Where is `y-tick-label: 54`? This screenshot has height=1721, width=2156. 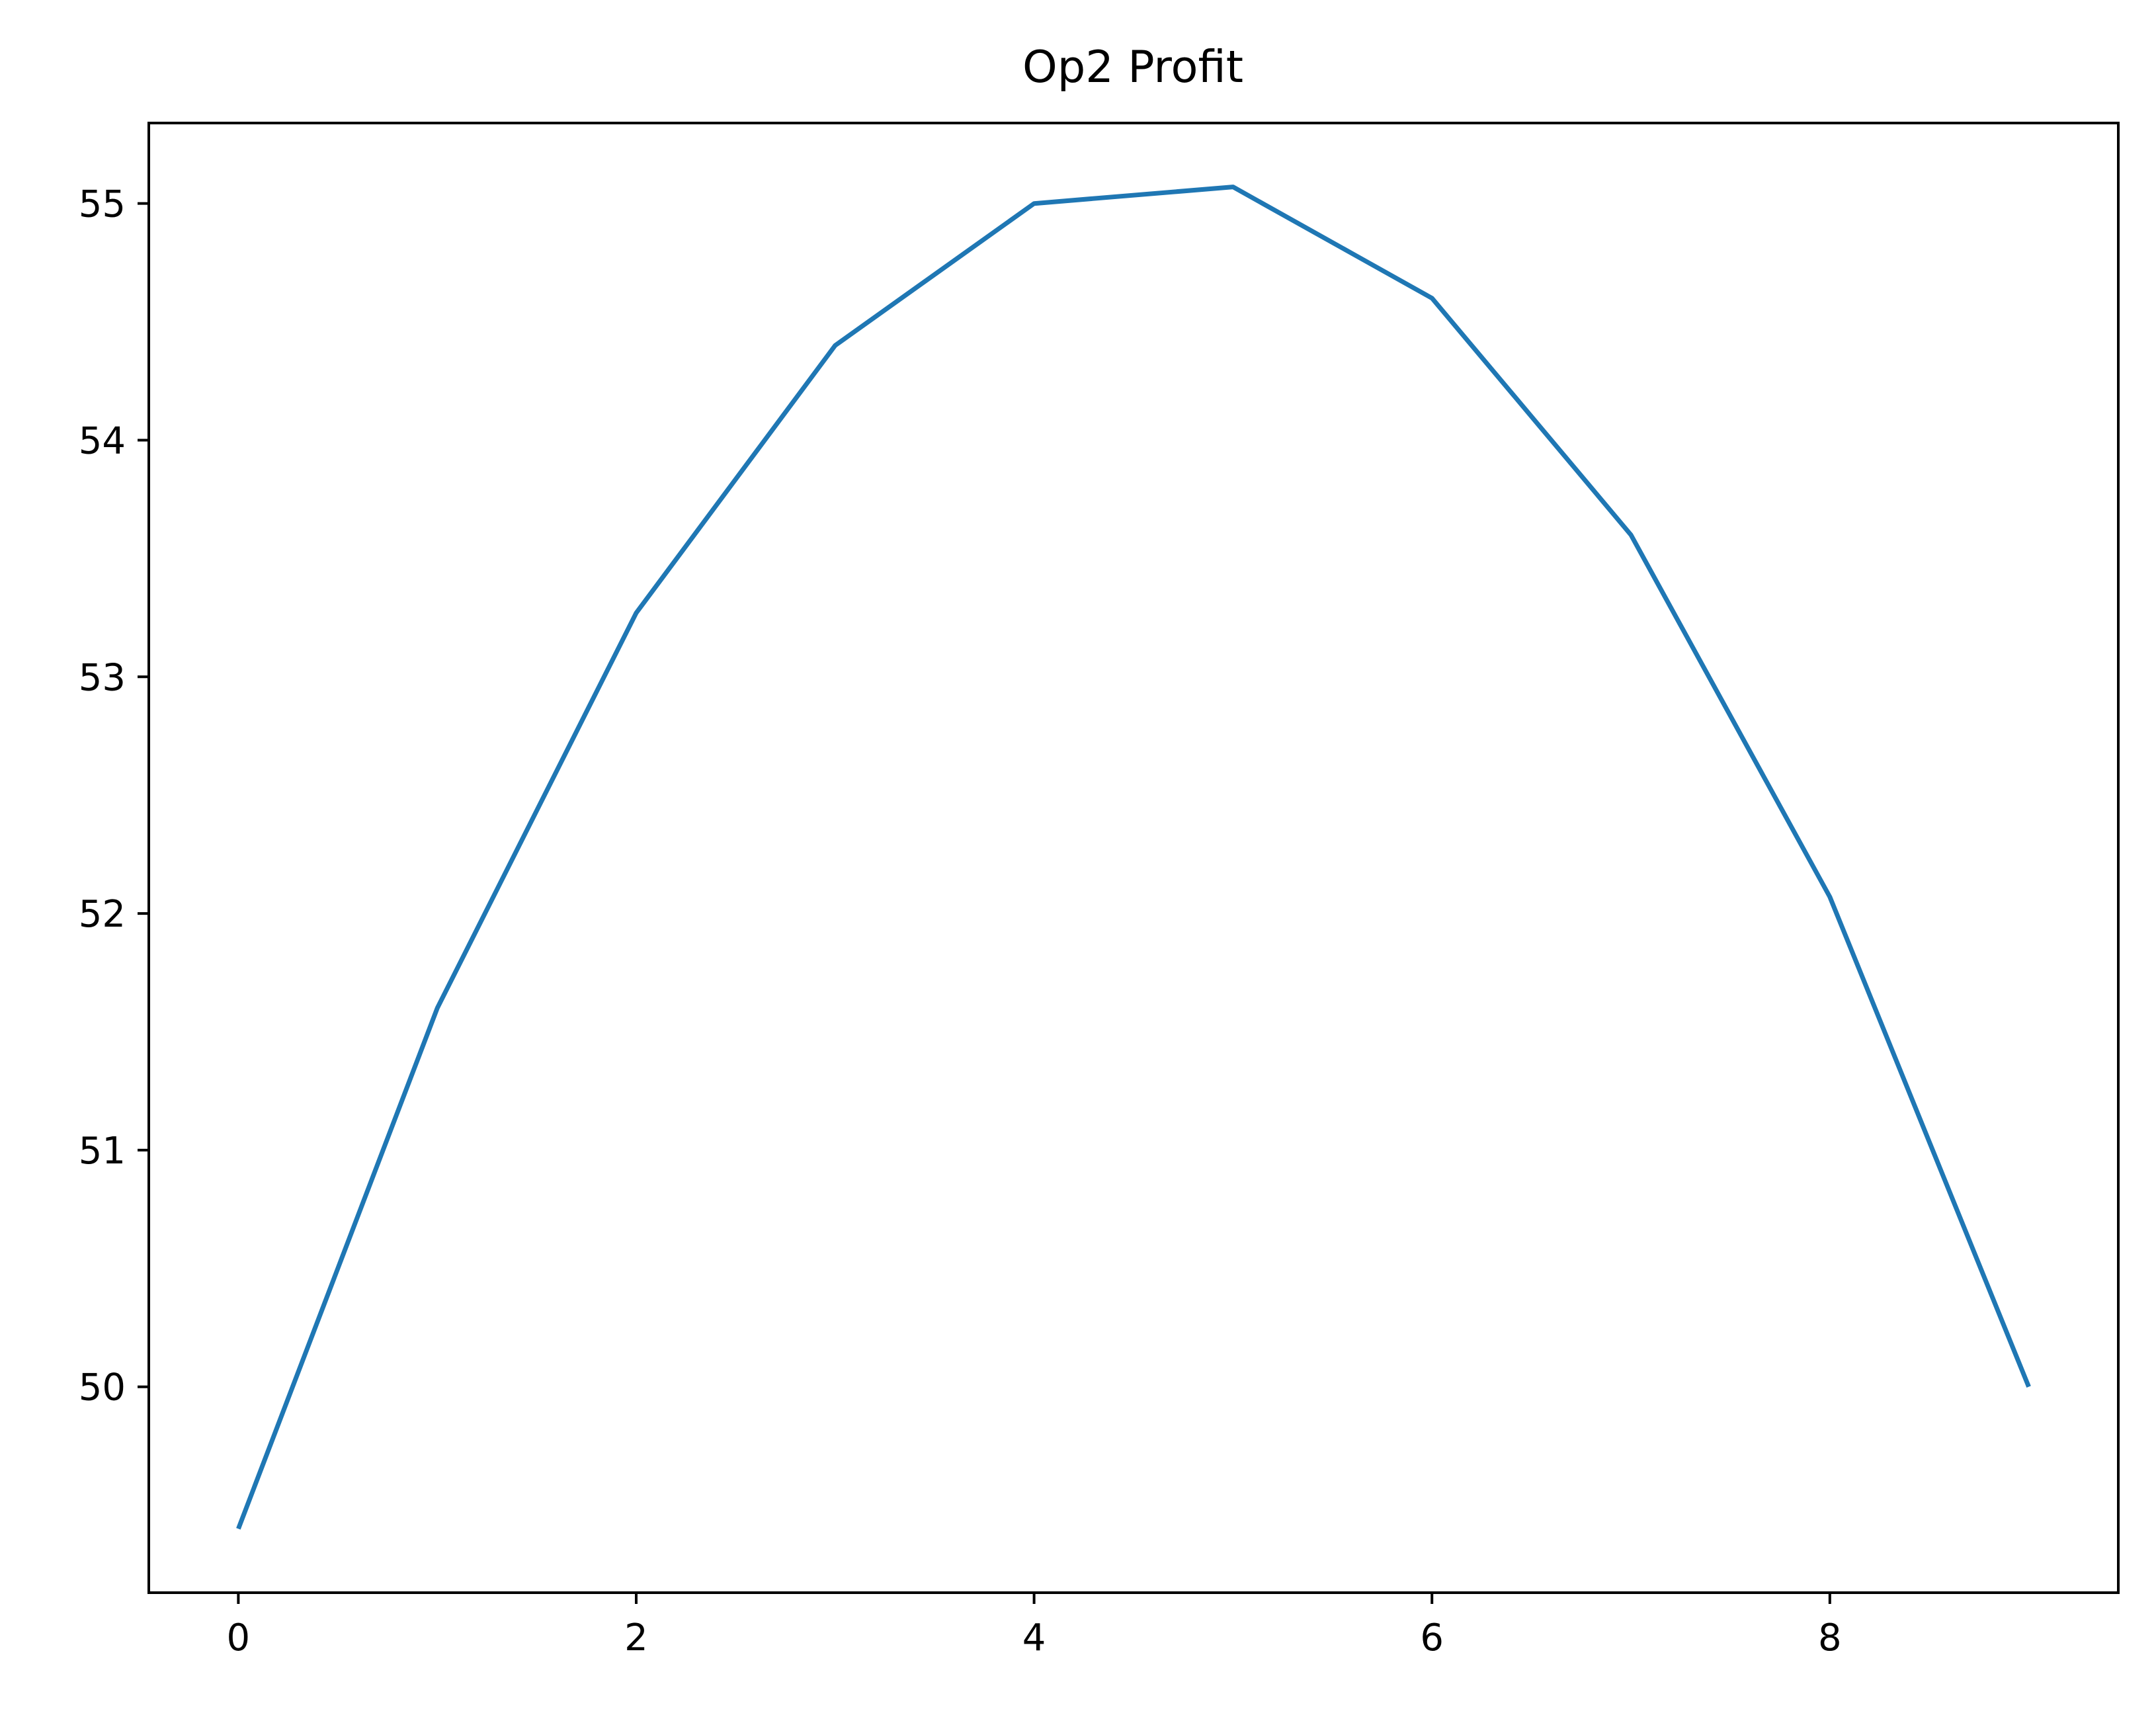
y-tick-label: 54 is located at coordinates (102, 440).